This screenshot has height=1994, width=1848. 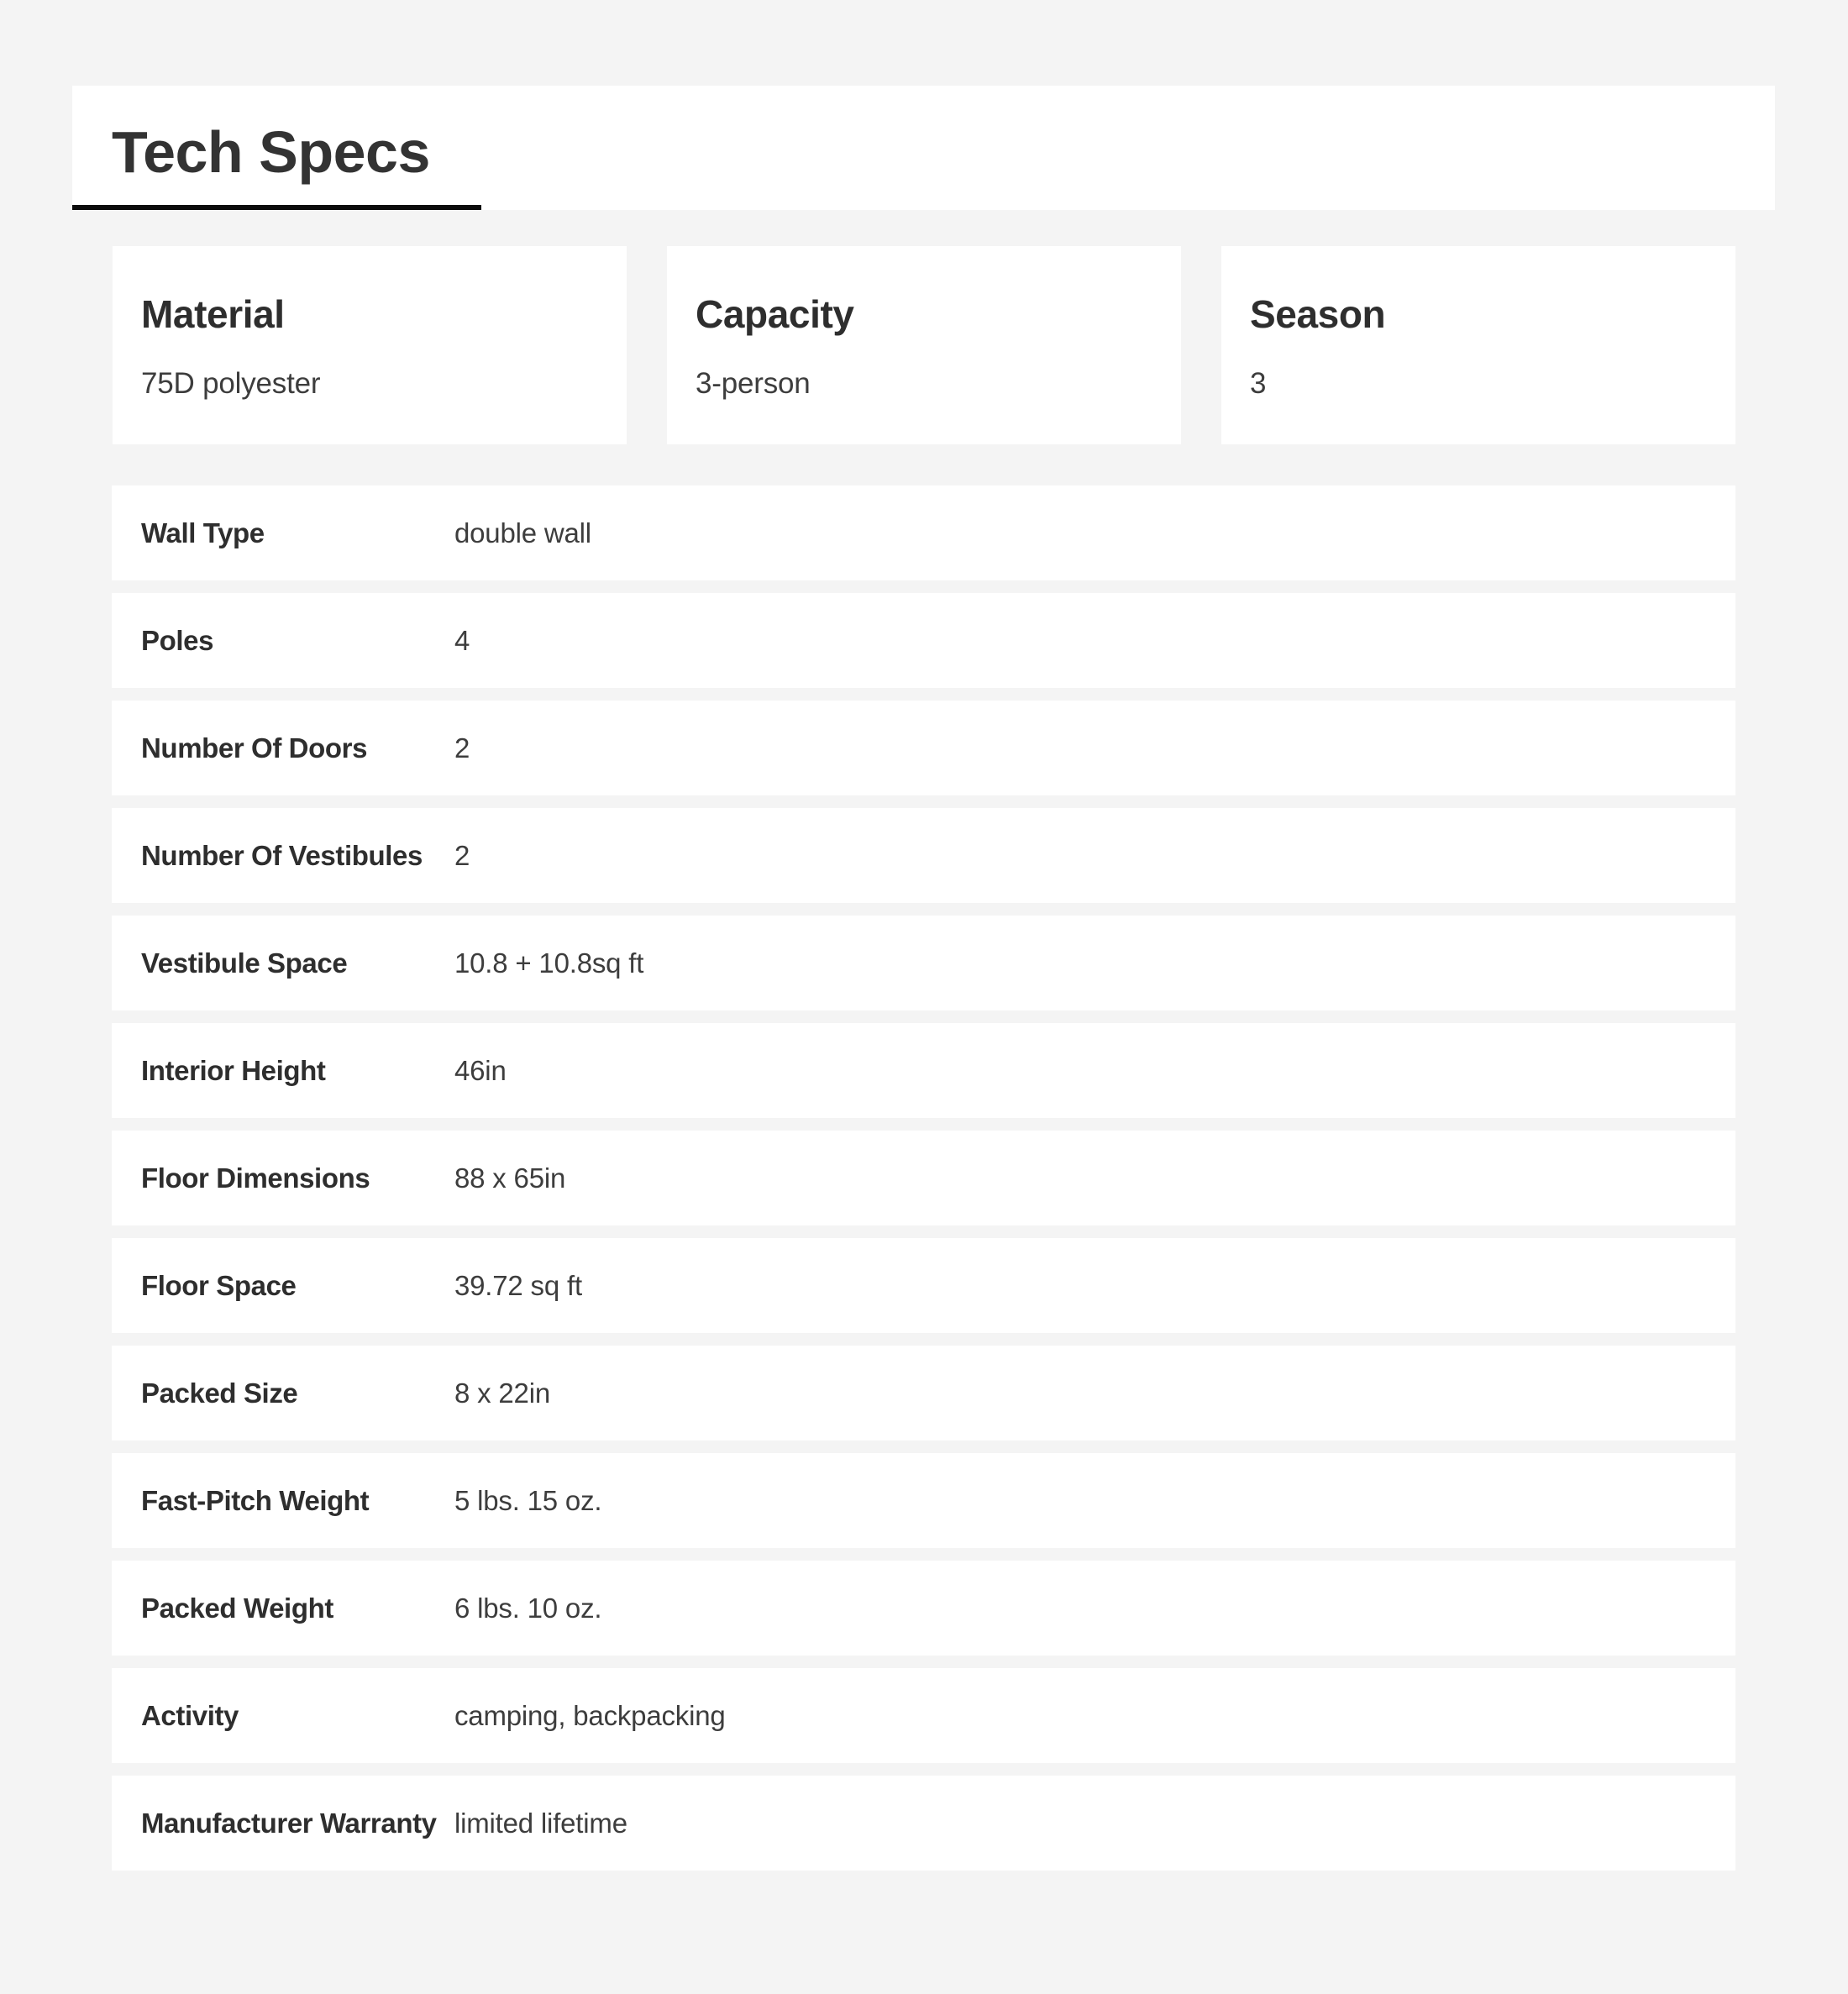 I want to click on highlight-card-title: Material, so click(x=213, y=314).